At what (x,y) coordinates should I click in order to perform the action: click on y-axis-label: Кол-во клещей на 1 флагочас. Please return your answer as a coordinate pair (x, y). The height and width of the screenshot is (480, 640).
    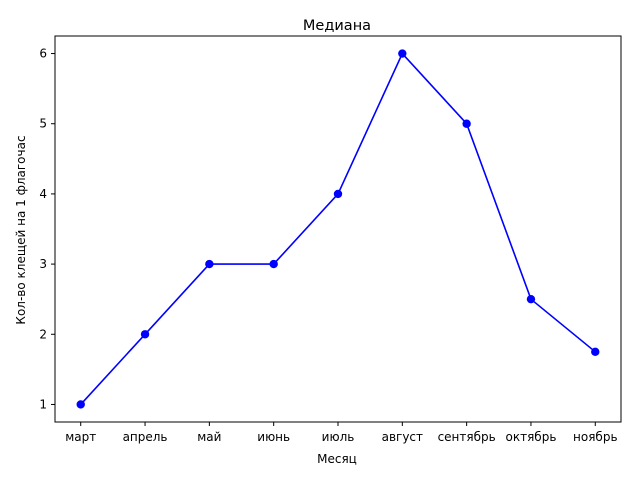
    Looking at the image, I should click on (21, 229).